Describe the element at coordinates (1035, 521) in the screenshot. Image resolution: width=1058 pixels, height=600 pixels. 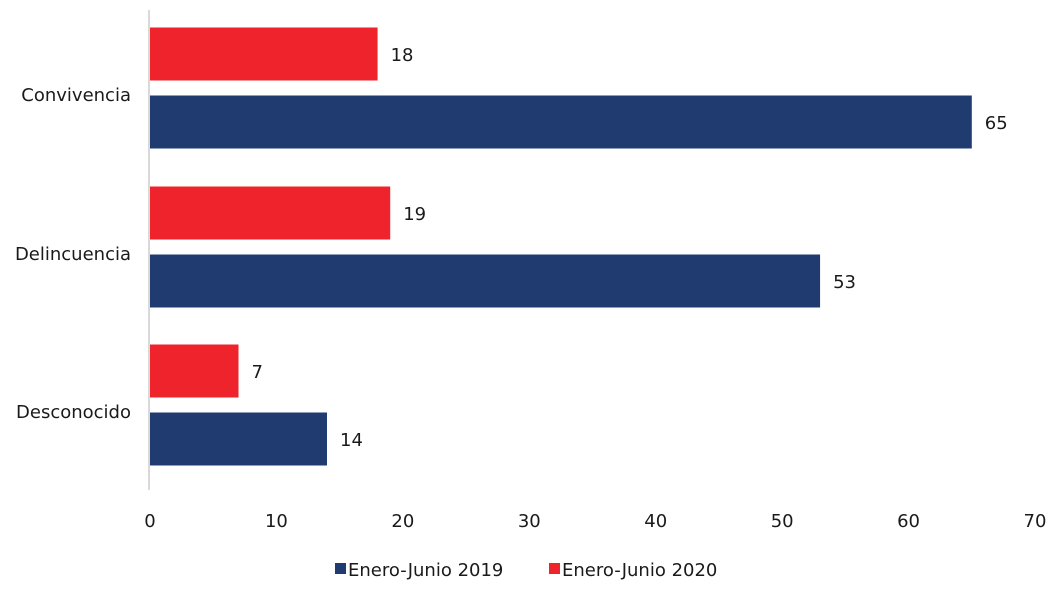
I see `x-tick-label: 70` at that location.